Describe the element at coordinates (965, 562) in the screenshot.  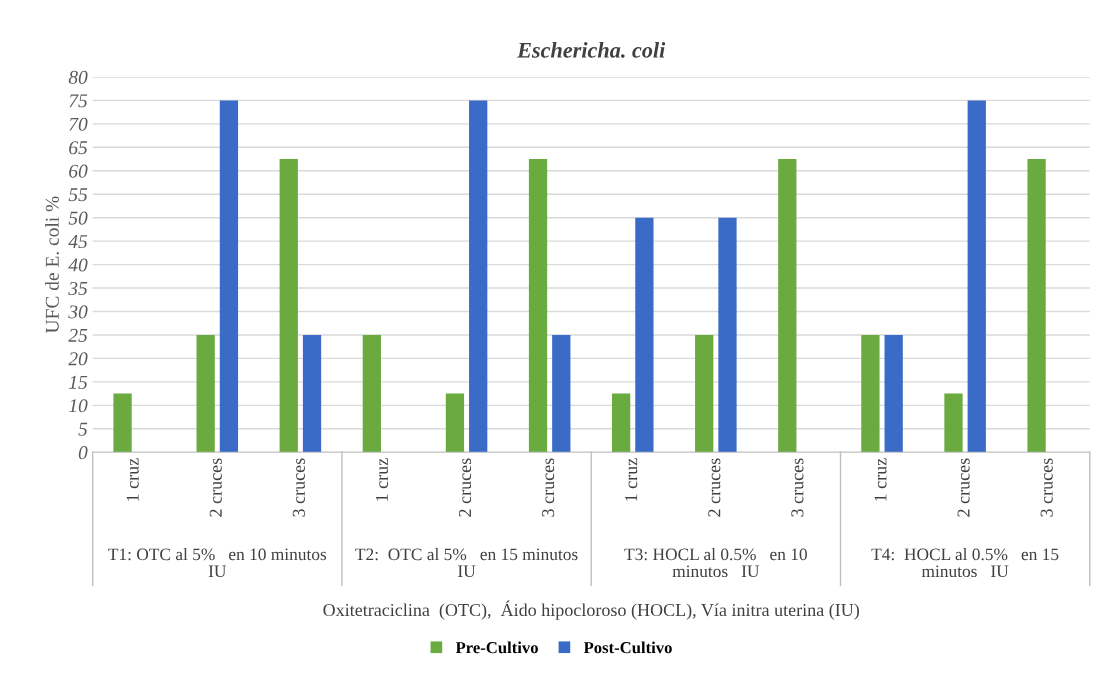
I see `text: T4: HOCL al 0.5% en 15 minutos IU` at that location.